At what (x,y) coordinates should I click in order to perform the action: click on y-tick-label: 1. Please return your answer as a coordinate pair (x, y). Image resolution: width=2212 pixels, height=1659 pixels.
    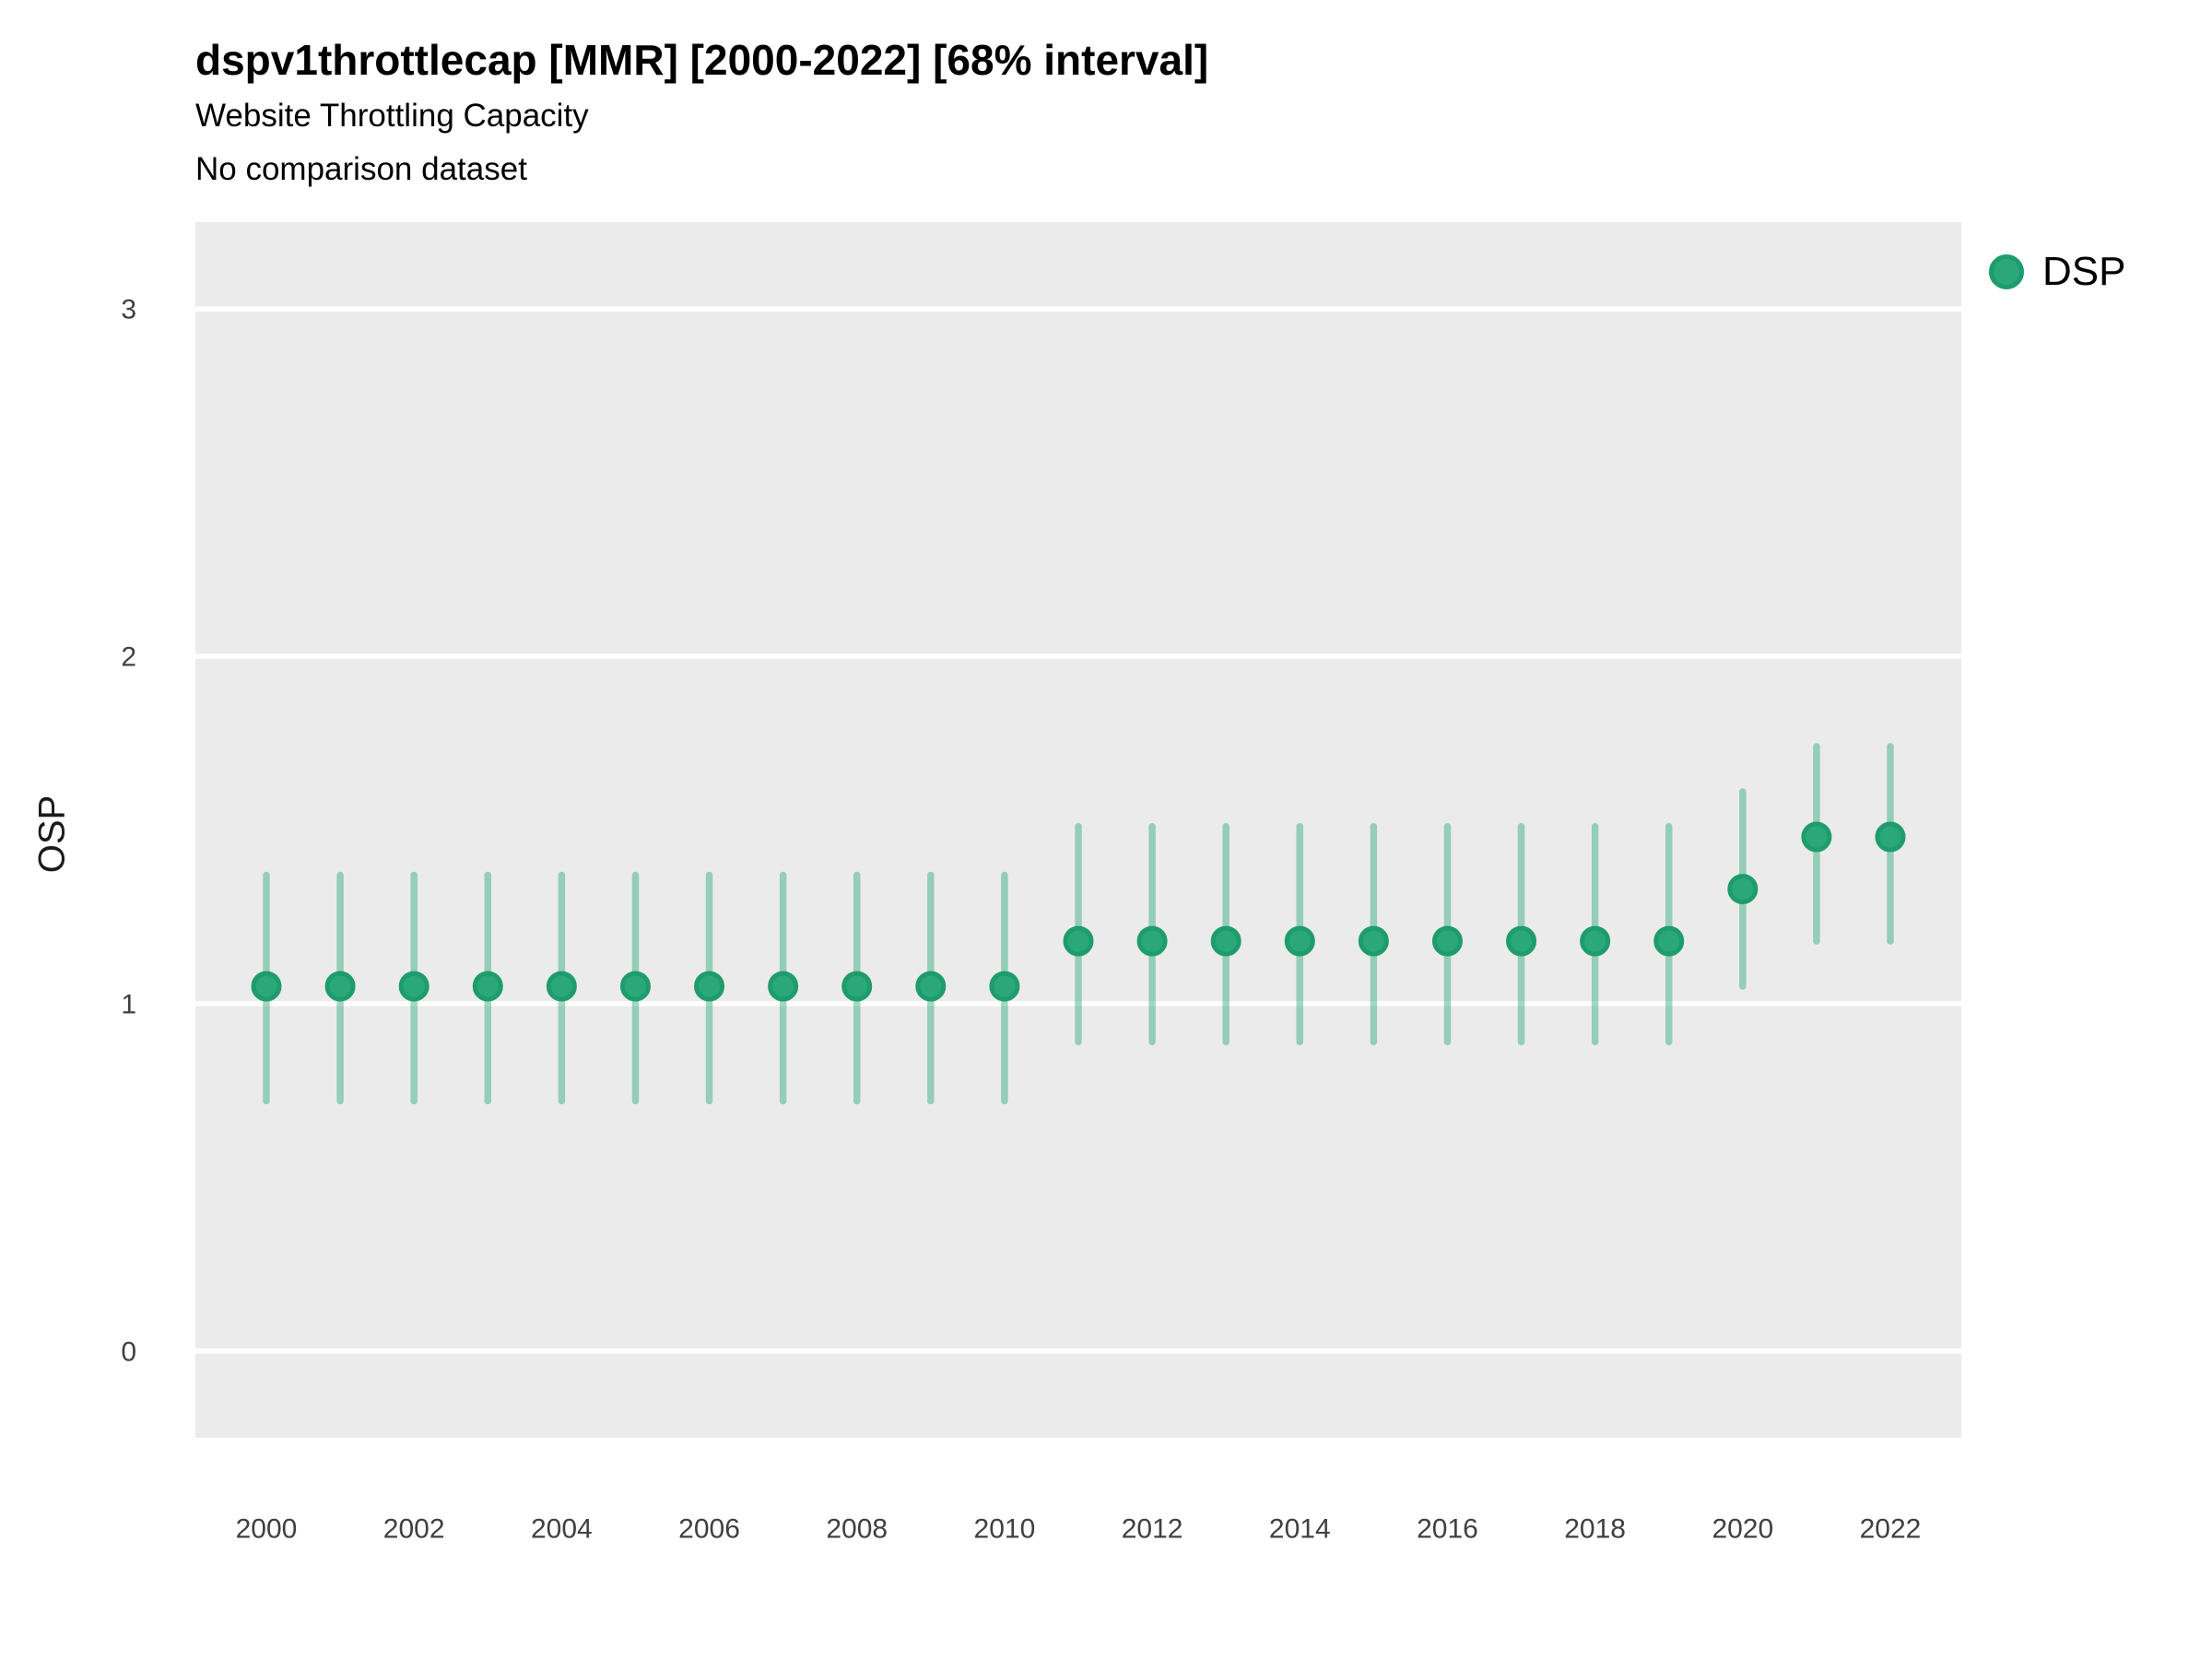
    Looking at the image, I should click on (128, 1004).